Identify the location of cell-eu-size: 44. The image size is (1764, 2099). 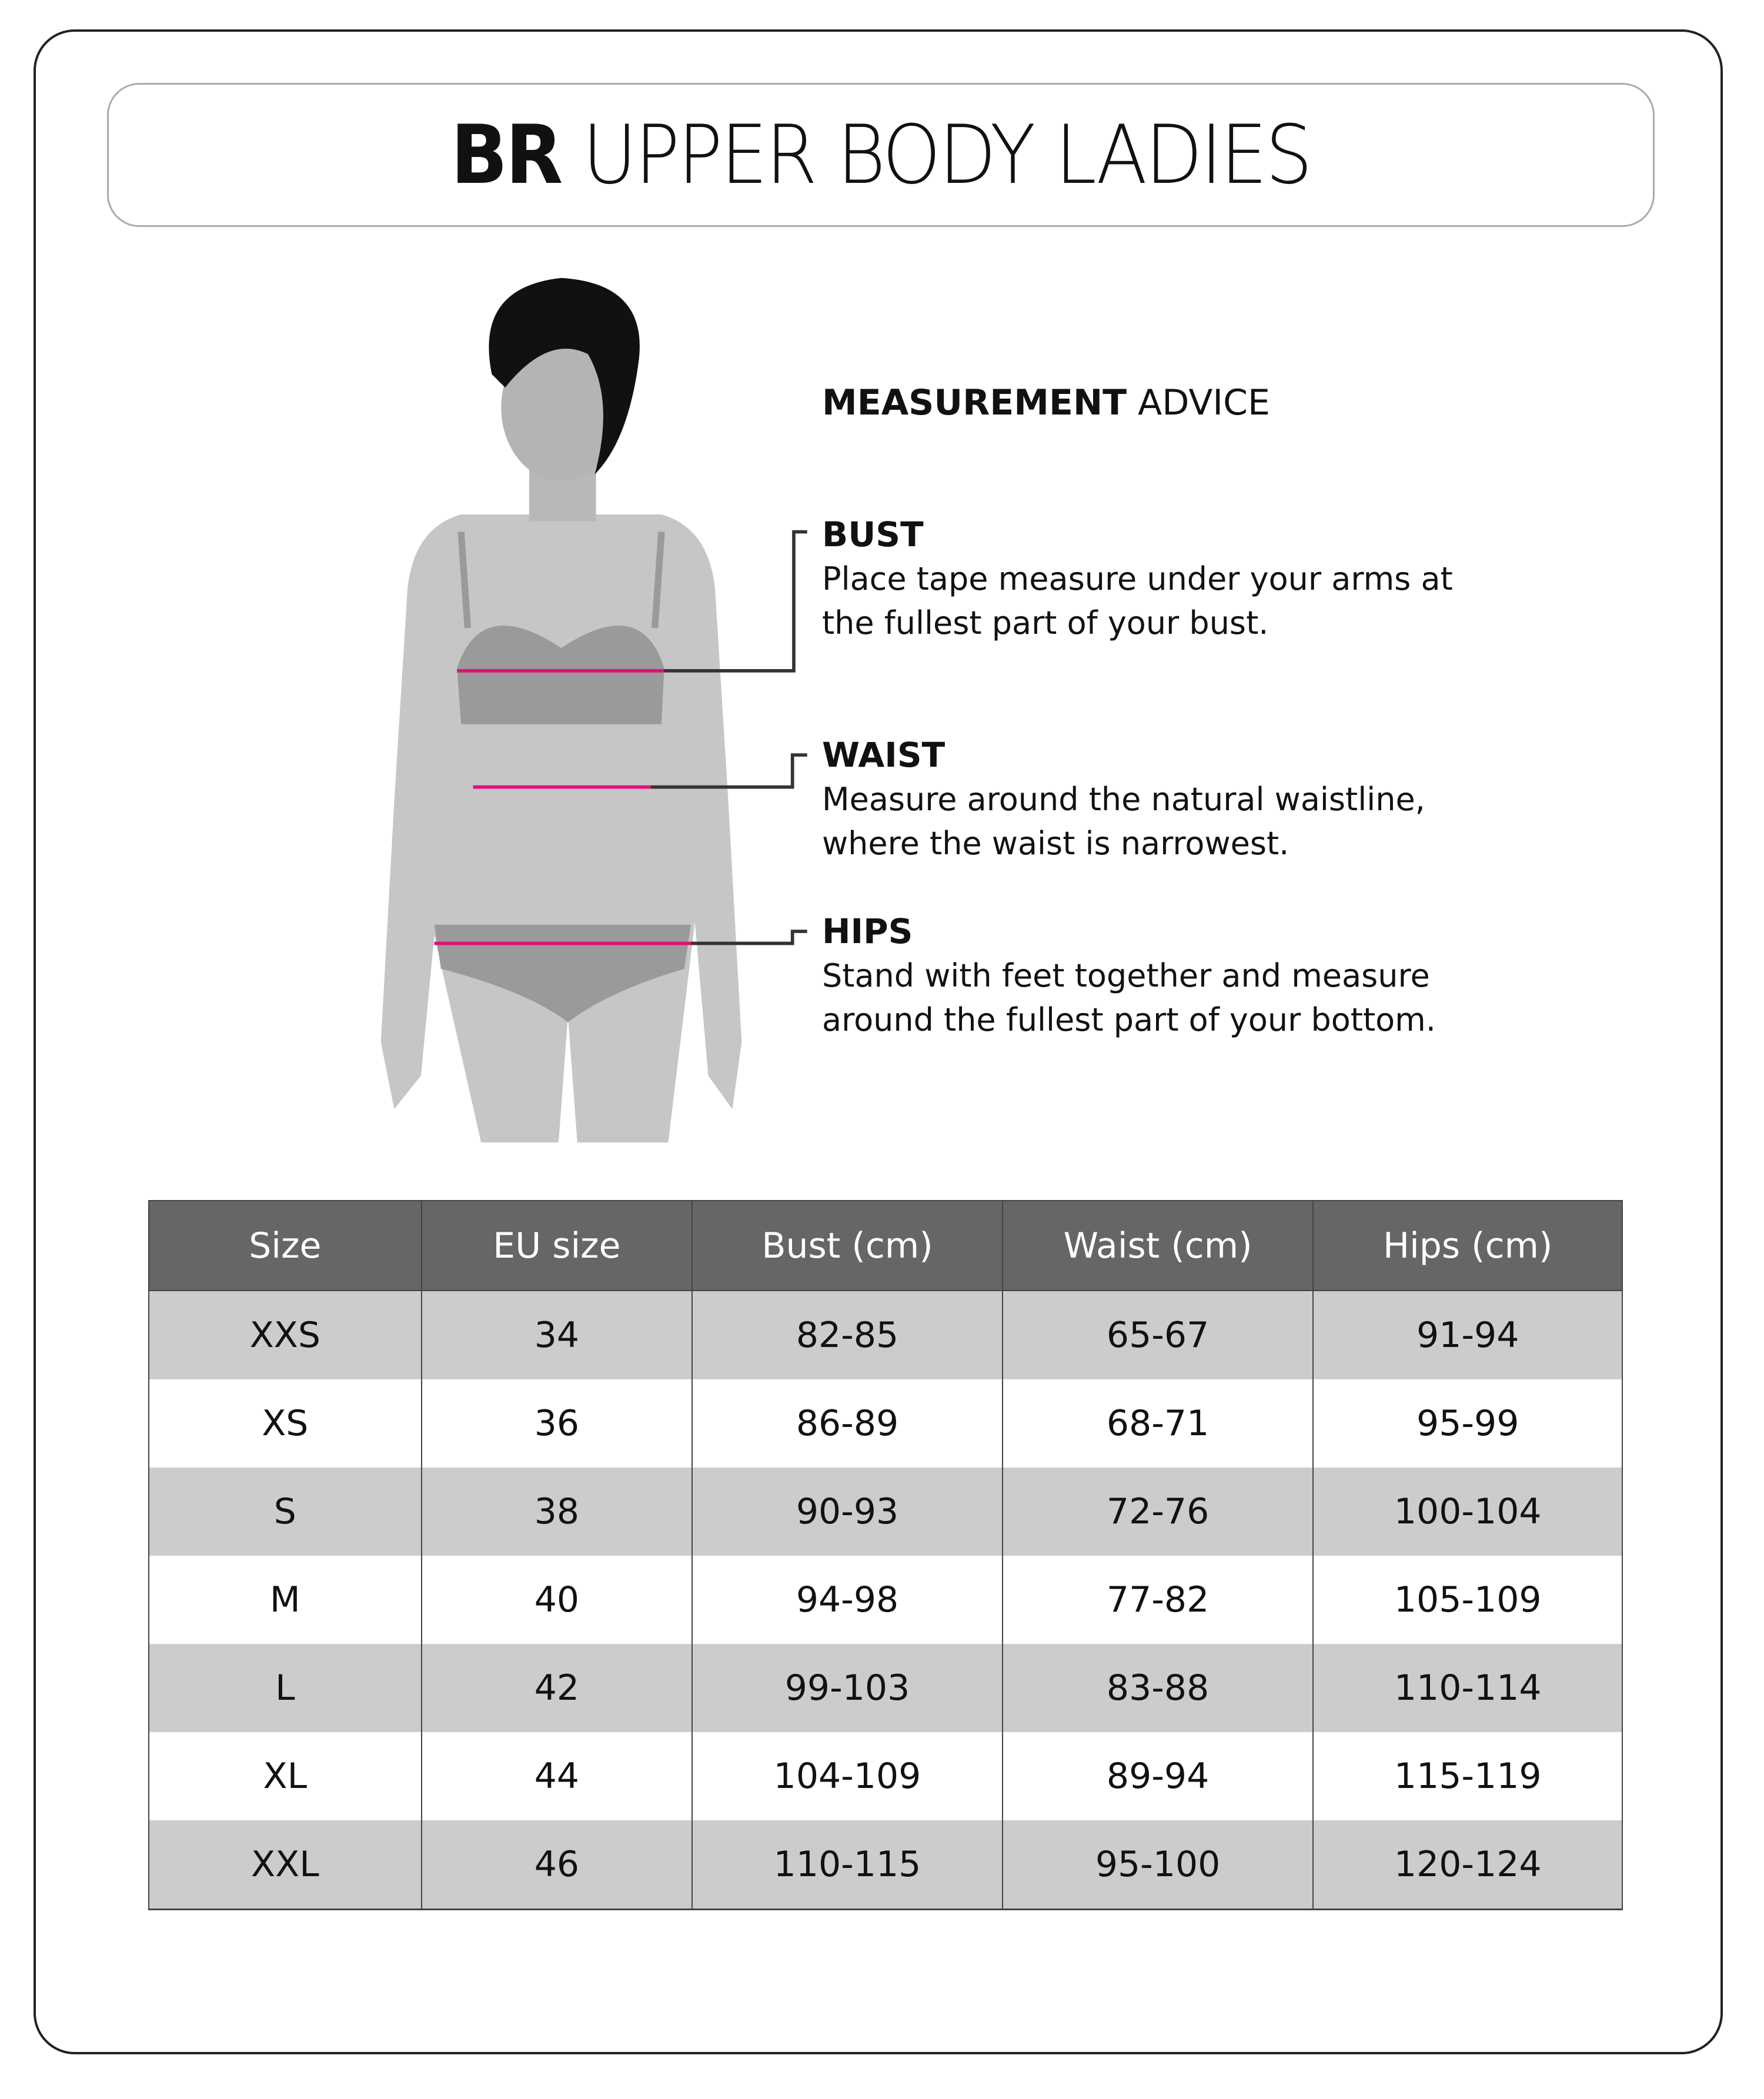
(556, 1776).